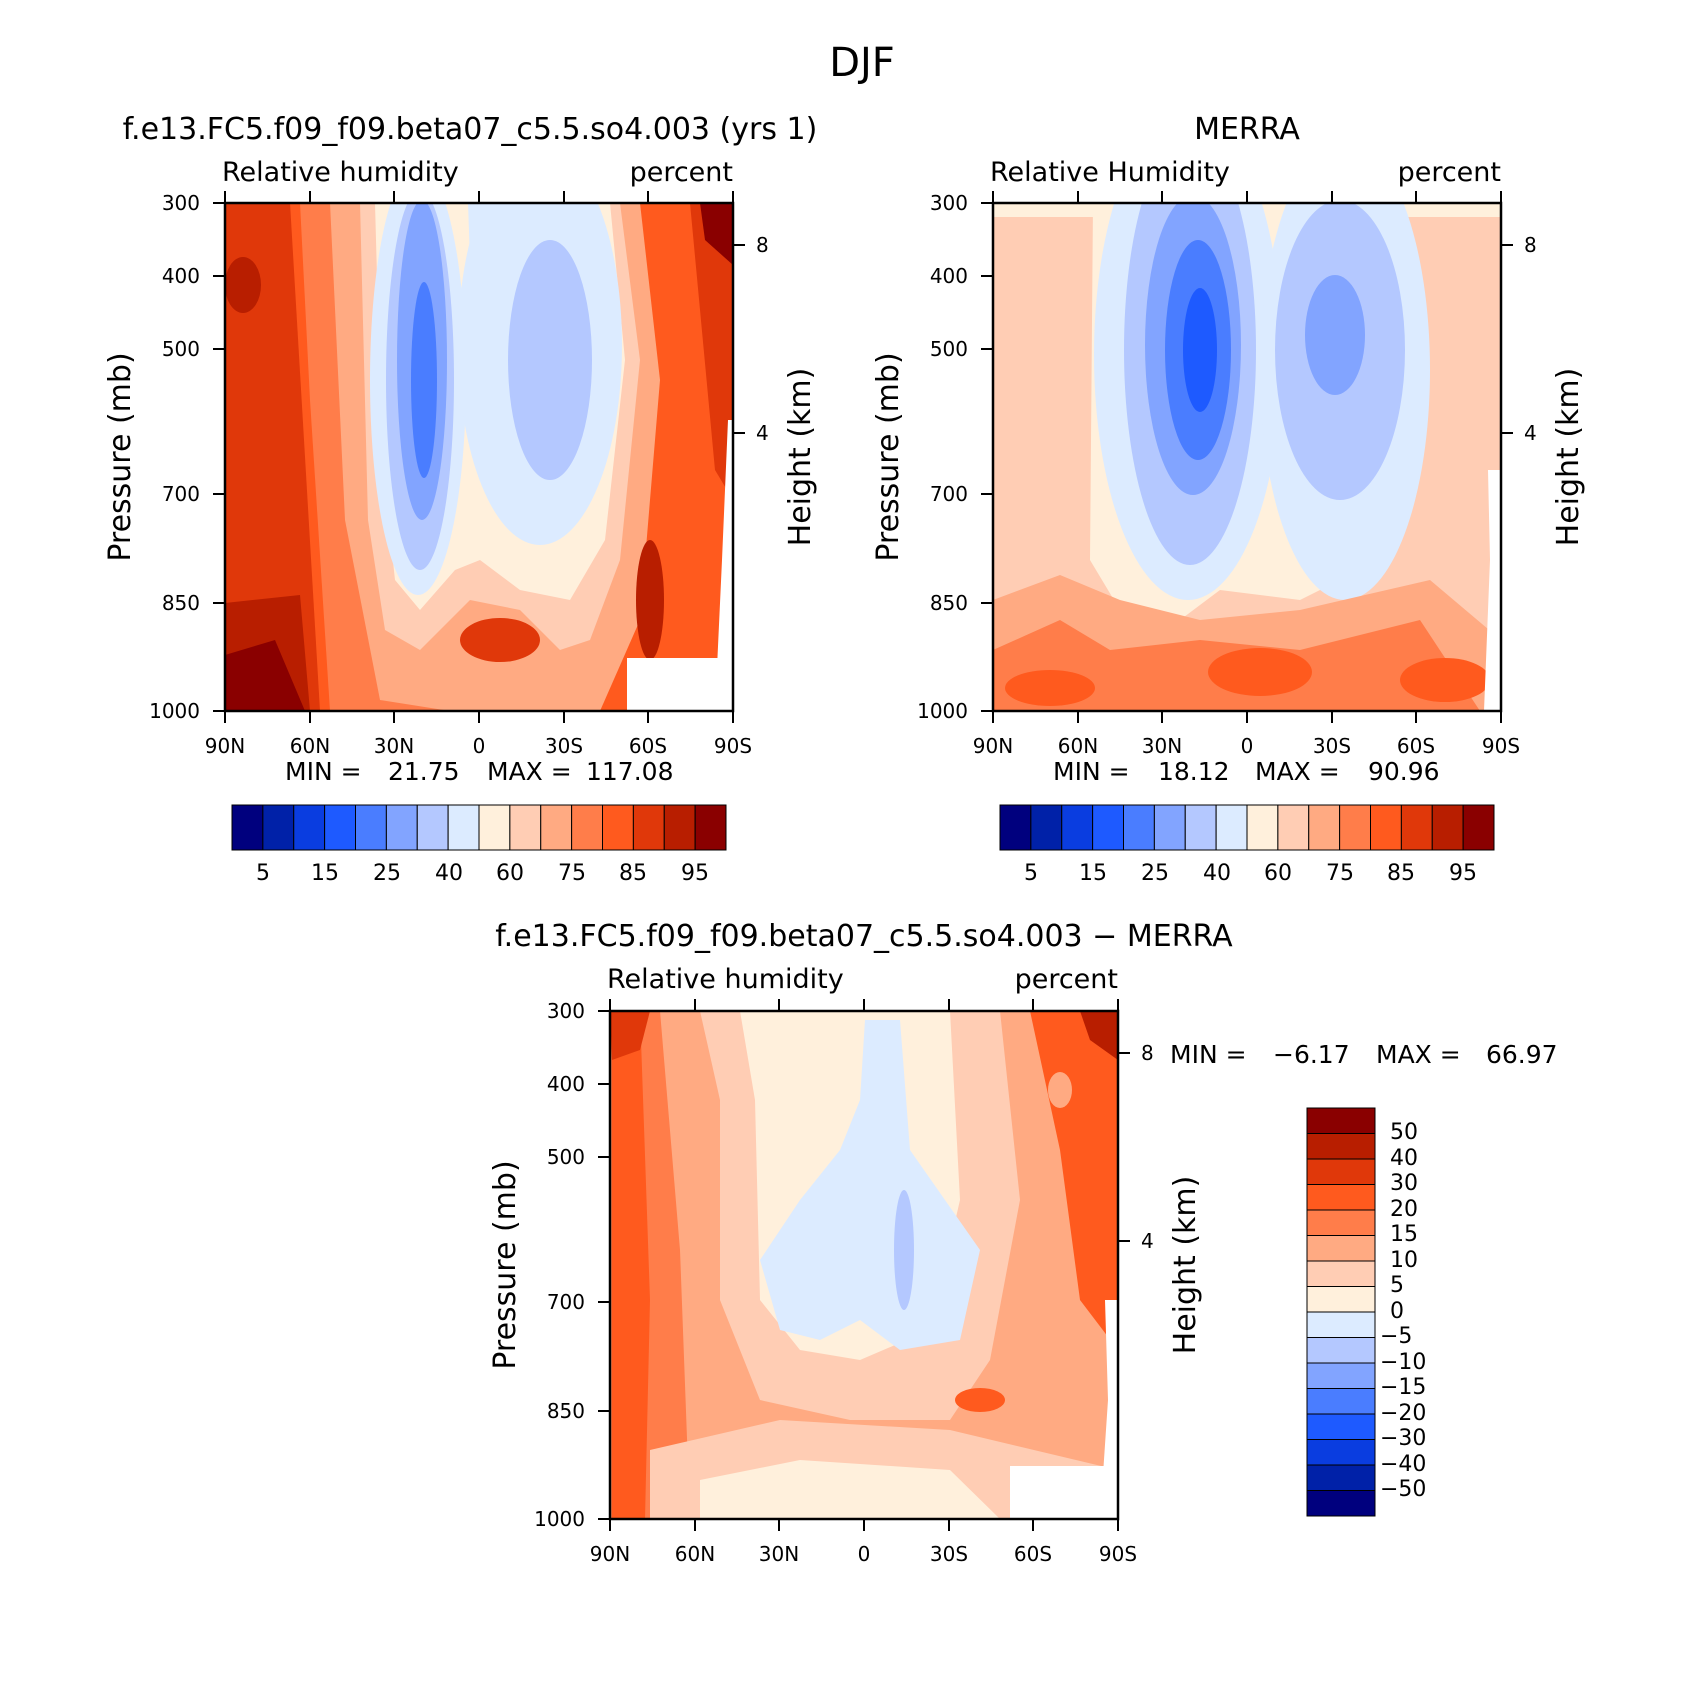  Describe the element at coordinates (181, 349) in the screenshot. I see `panel-model-ytick: 500` at that location.